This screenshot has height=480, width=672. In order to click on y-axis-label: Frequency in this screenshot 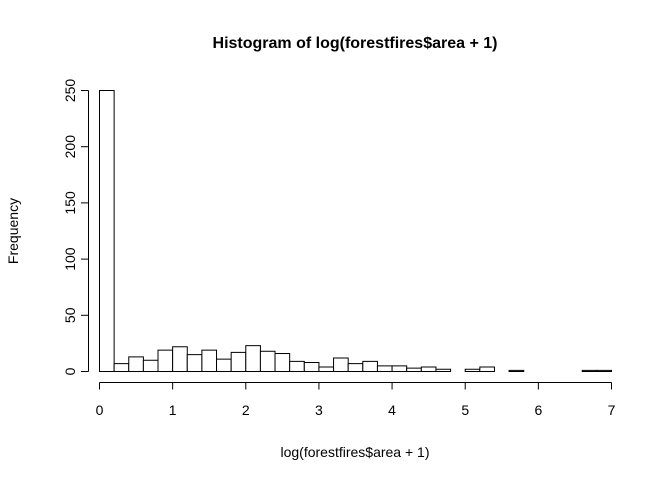, I will do `click(13, 231)`.